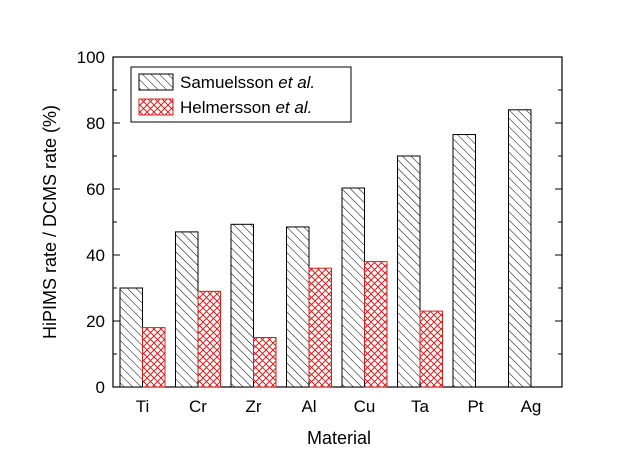 The width and height of the screenshot is (634, 453). Describe the element at coordinates (241, 94) in the screenshot. I see `legend: Samuelsson et al. Helmersson et al.` at that location.